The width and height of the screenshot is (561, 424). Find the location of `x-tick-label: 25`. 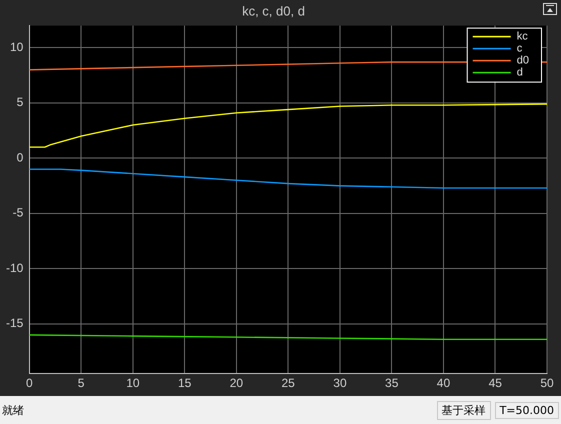

x-tick-label: 25 is located at coordinates (288, 383).